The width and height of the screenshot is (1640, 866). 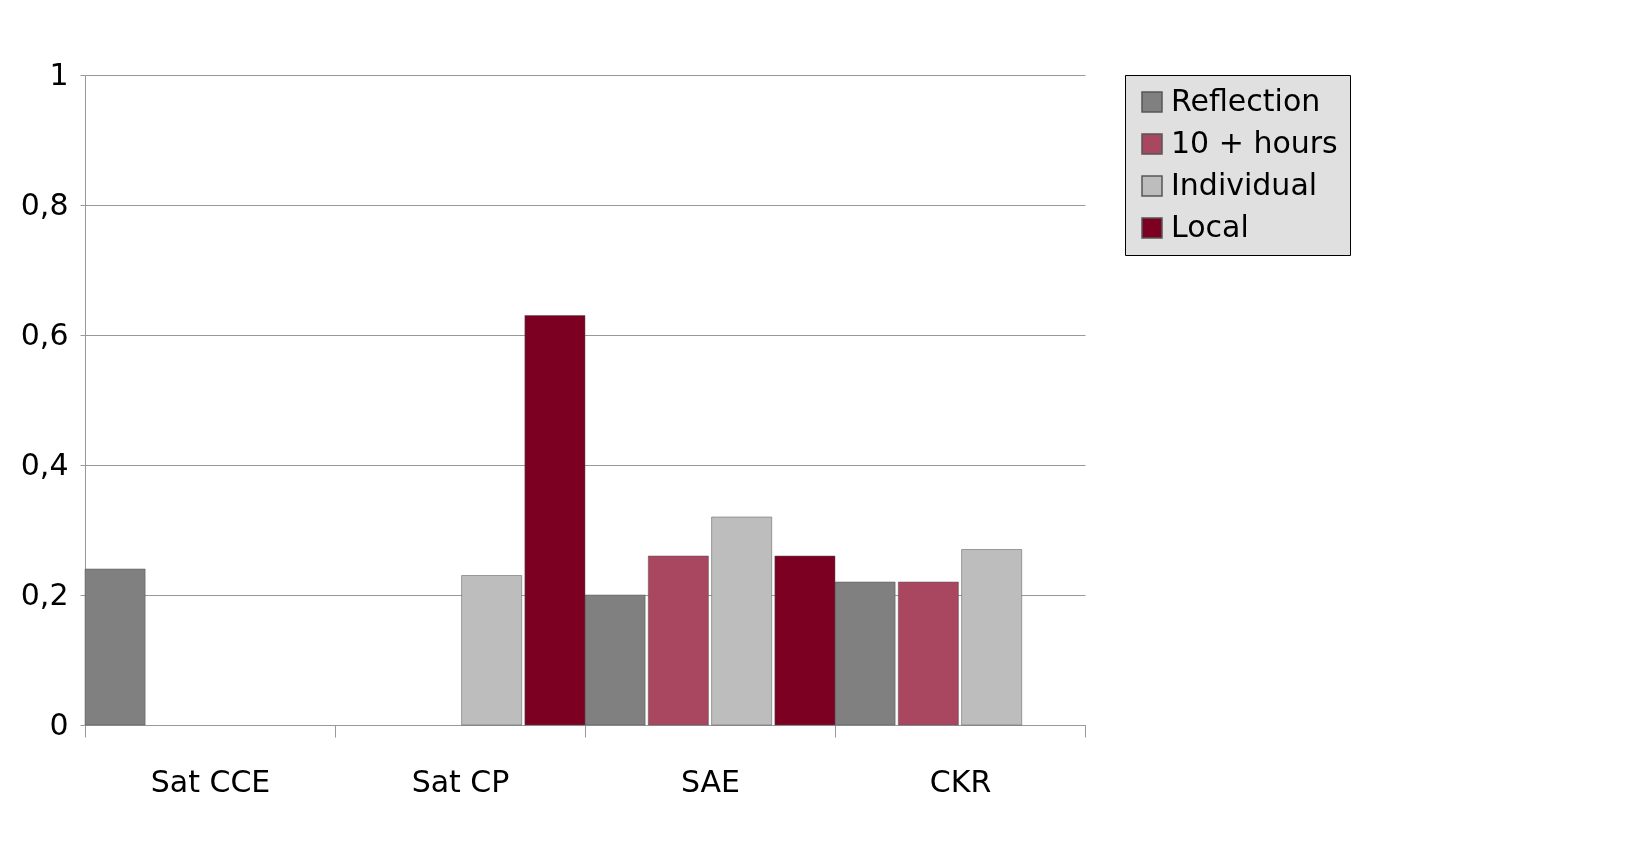 I want to click on legend-label: Local, so click(x=1210, y=226).